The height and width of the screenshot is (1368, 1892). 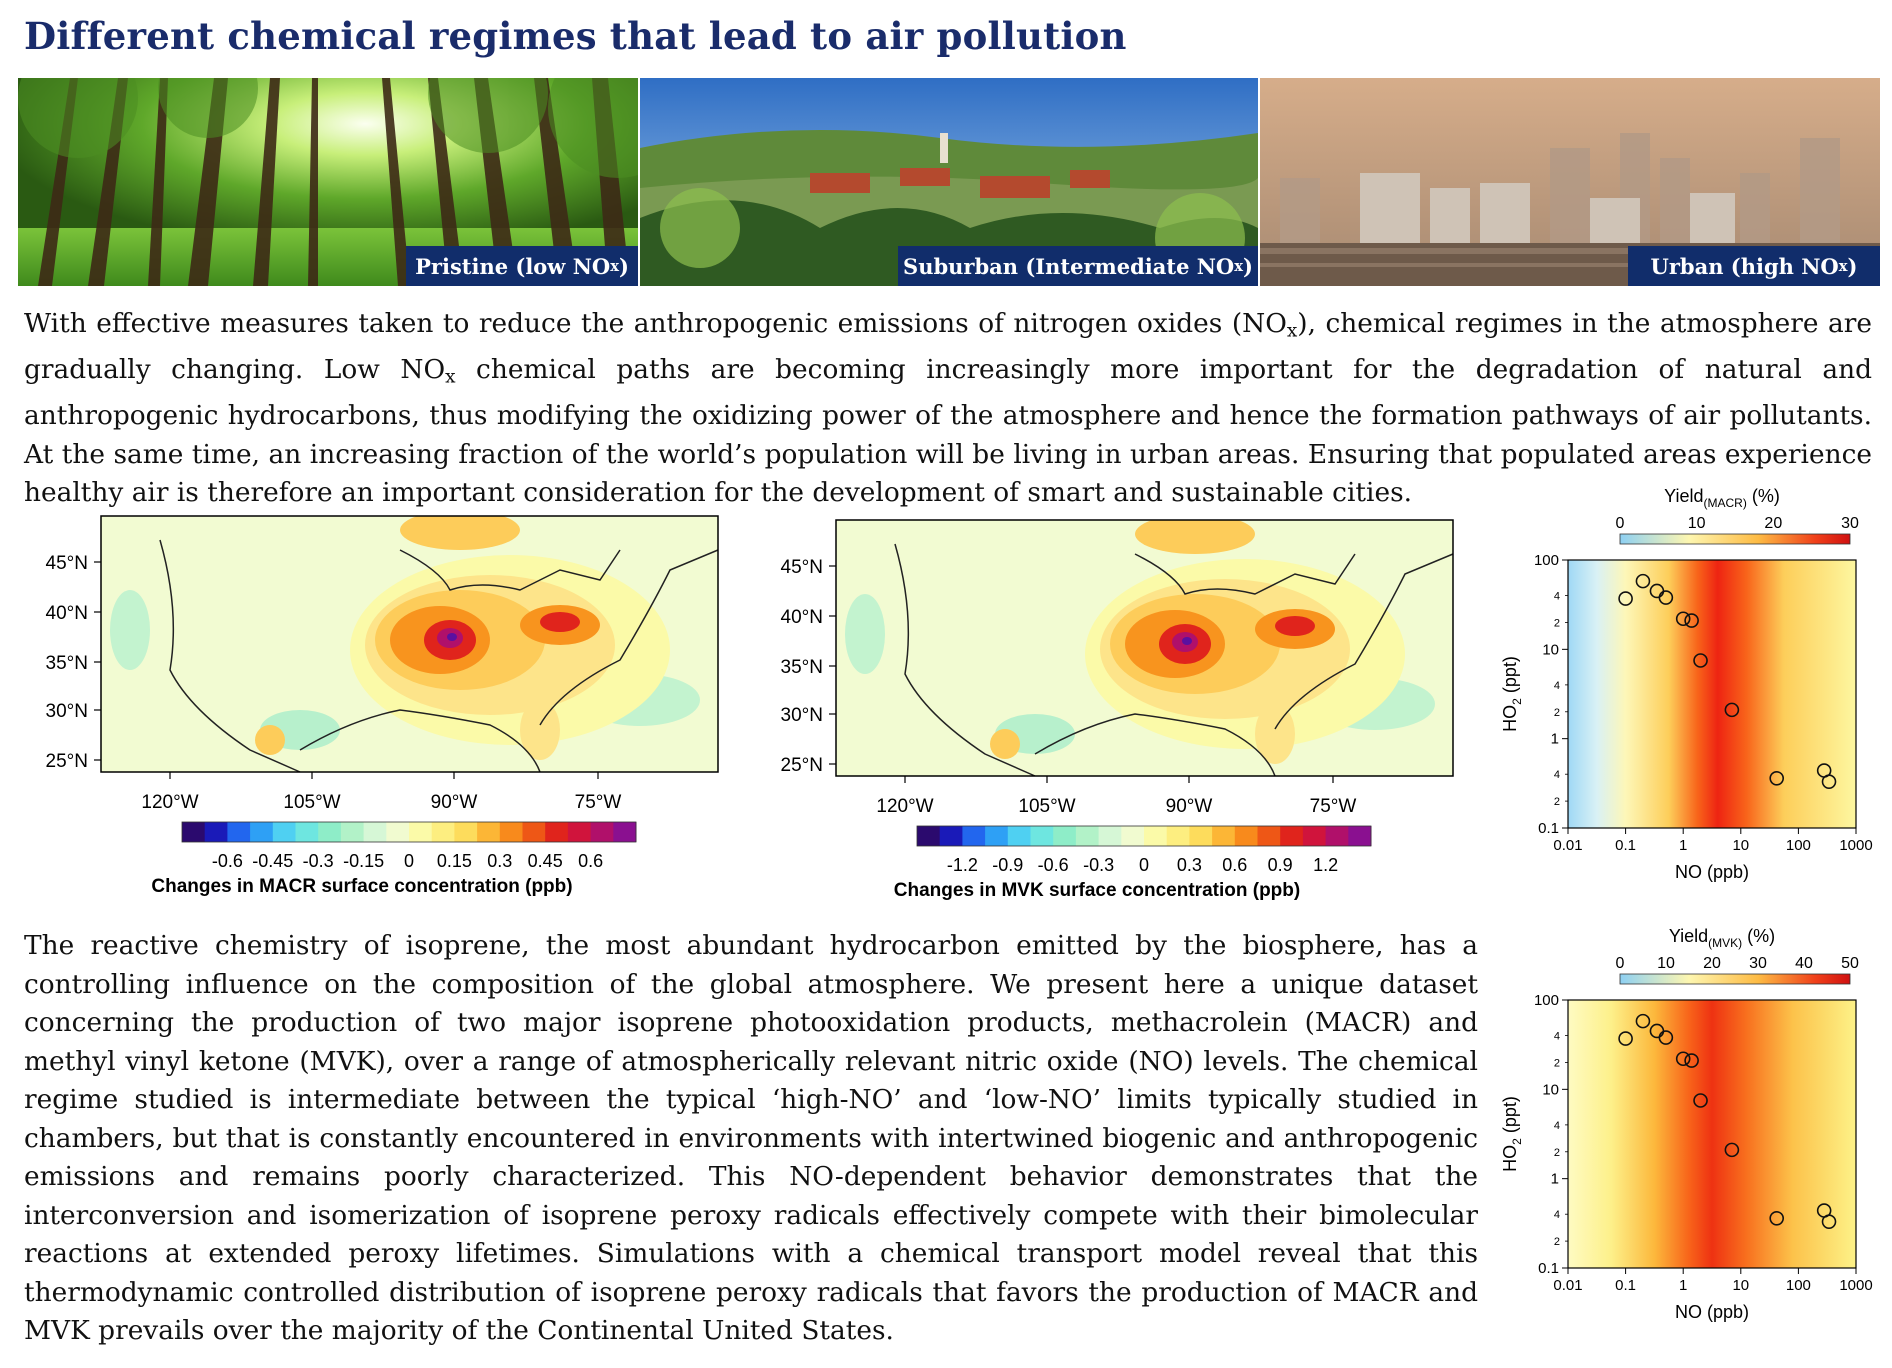 What do you see at coordinates (1053, 865) in the screenshot?
I see `colorbar-tick-label: -0.6` at bounding box center [1053, 865].